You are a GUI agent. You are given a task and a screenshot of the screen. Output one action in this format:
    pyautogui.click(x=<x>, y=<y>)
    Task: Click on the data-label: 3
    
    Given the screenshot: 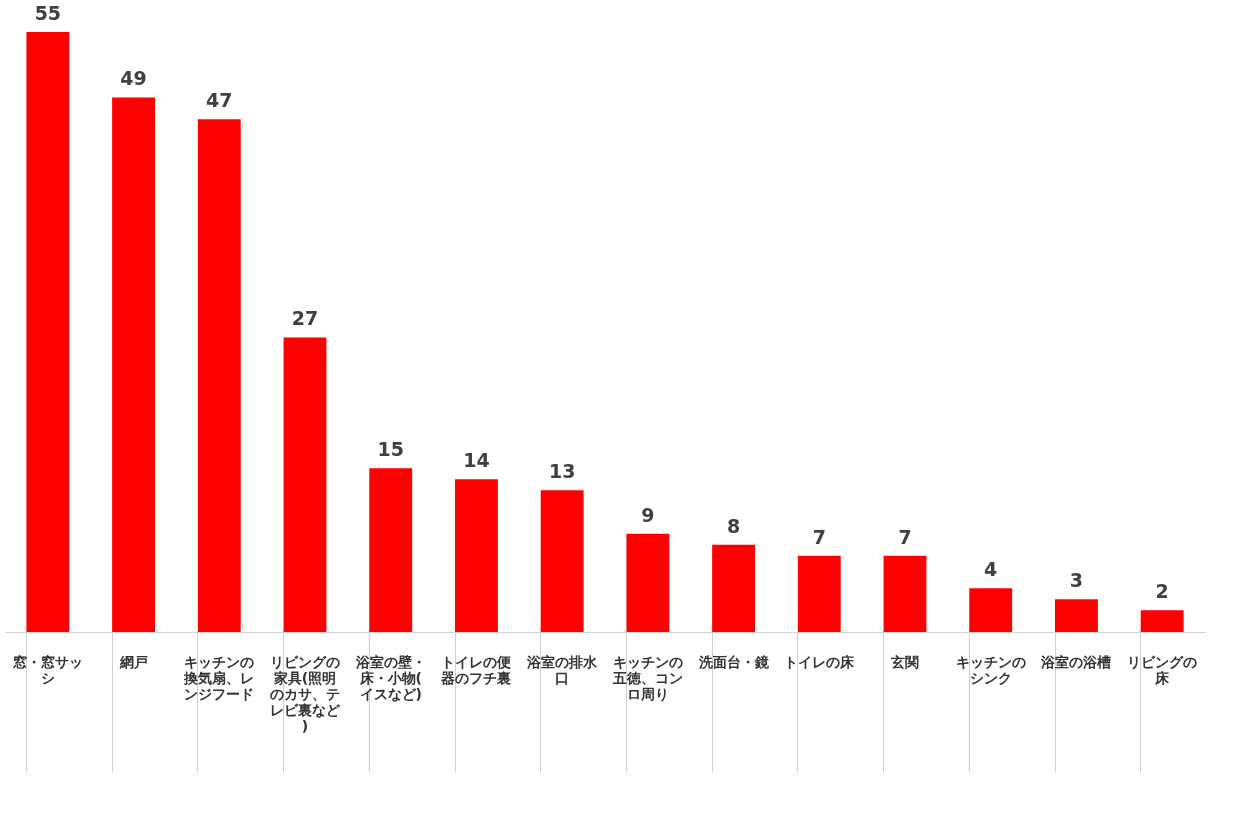 What is the action you would take?
    pyautogui.click(x=1076, y=580)
    